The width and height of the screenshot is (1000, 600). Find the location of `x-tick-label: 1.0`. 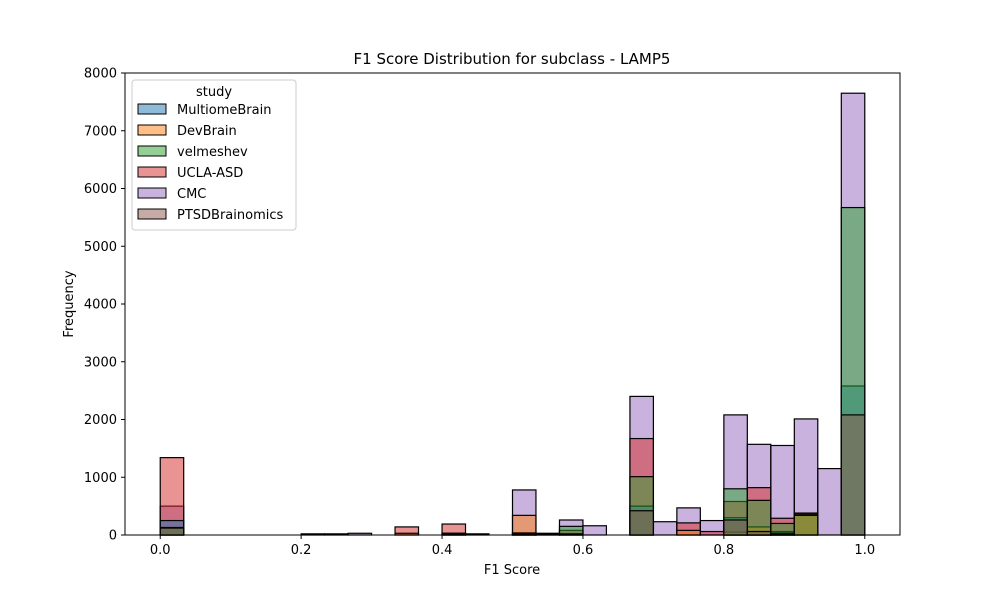

x-tick-label: 1.0 is located at coordinates (864, 550).